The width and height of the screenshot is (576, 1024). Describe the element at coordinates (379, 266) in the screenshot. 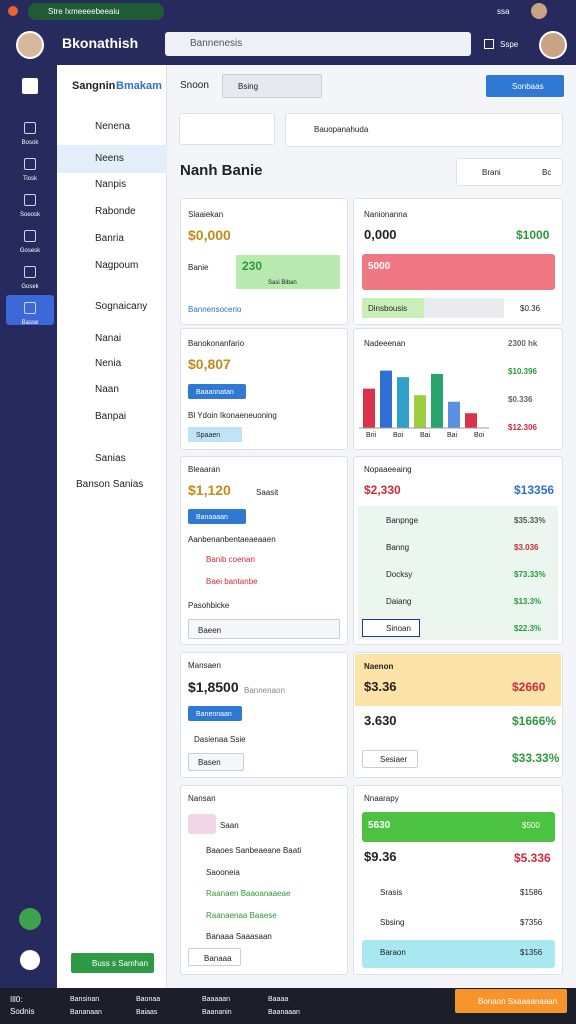

I see `alert-value: 5000` at that location.